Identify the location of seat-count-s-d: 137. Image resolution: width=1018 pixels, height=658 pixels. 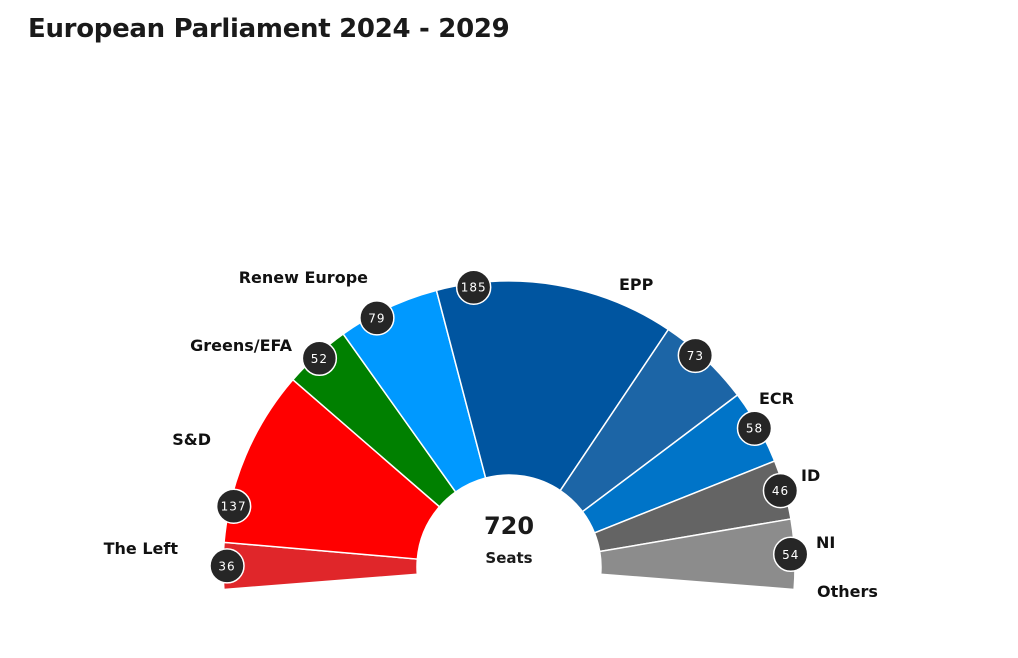
(234, 507).